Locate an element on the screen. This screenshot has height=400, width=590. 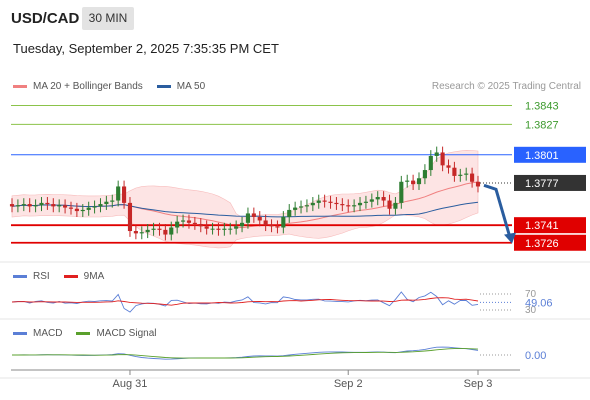
ma50-line is located at coordinates (245, 209).